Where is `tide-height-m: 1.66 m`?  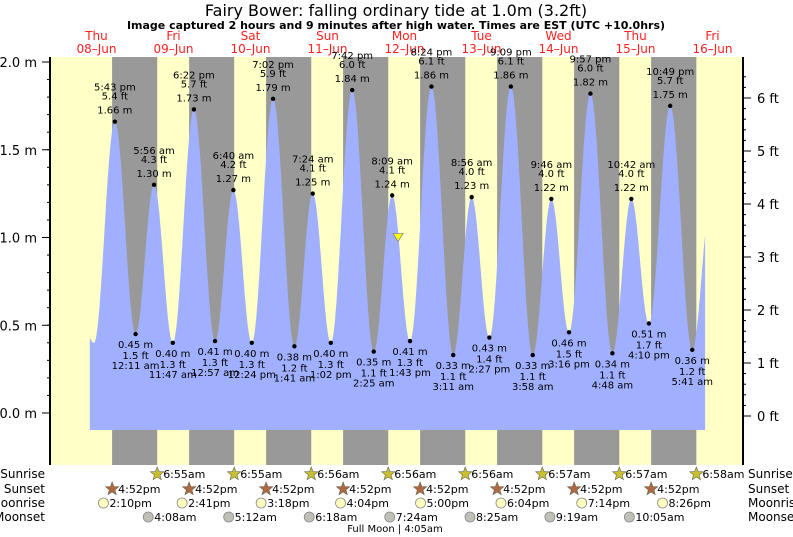 tide-height-m: 1.66 m is located at coordinates (114, 111).